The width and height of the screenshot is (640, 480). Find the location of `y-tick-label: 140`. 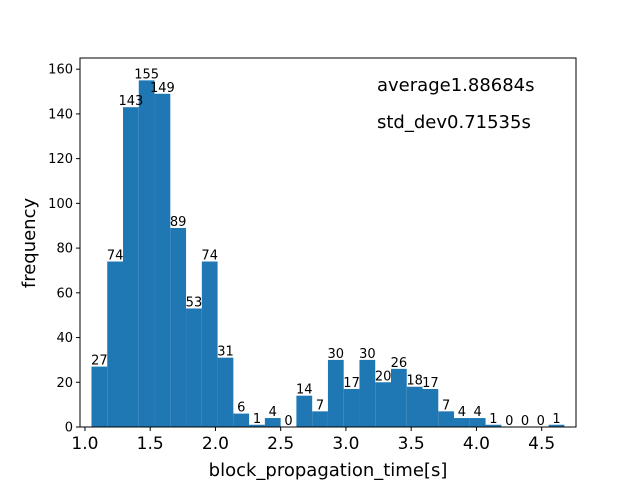

y-tick-label: 140 is located at coordinates (60, 114).